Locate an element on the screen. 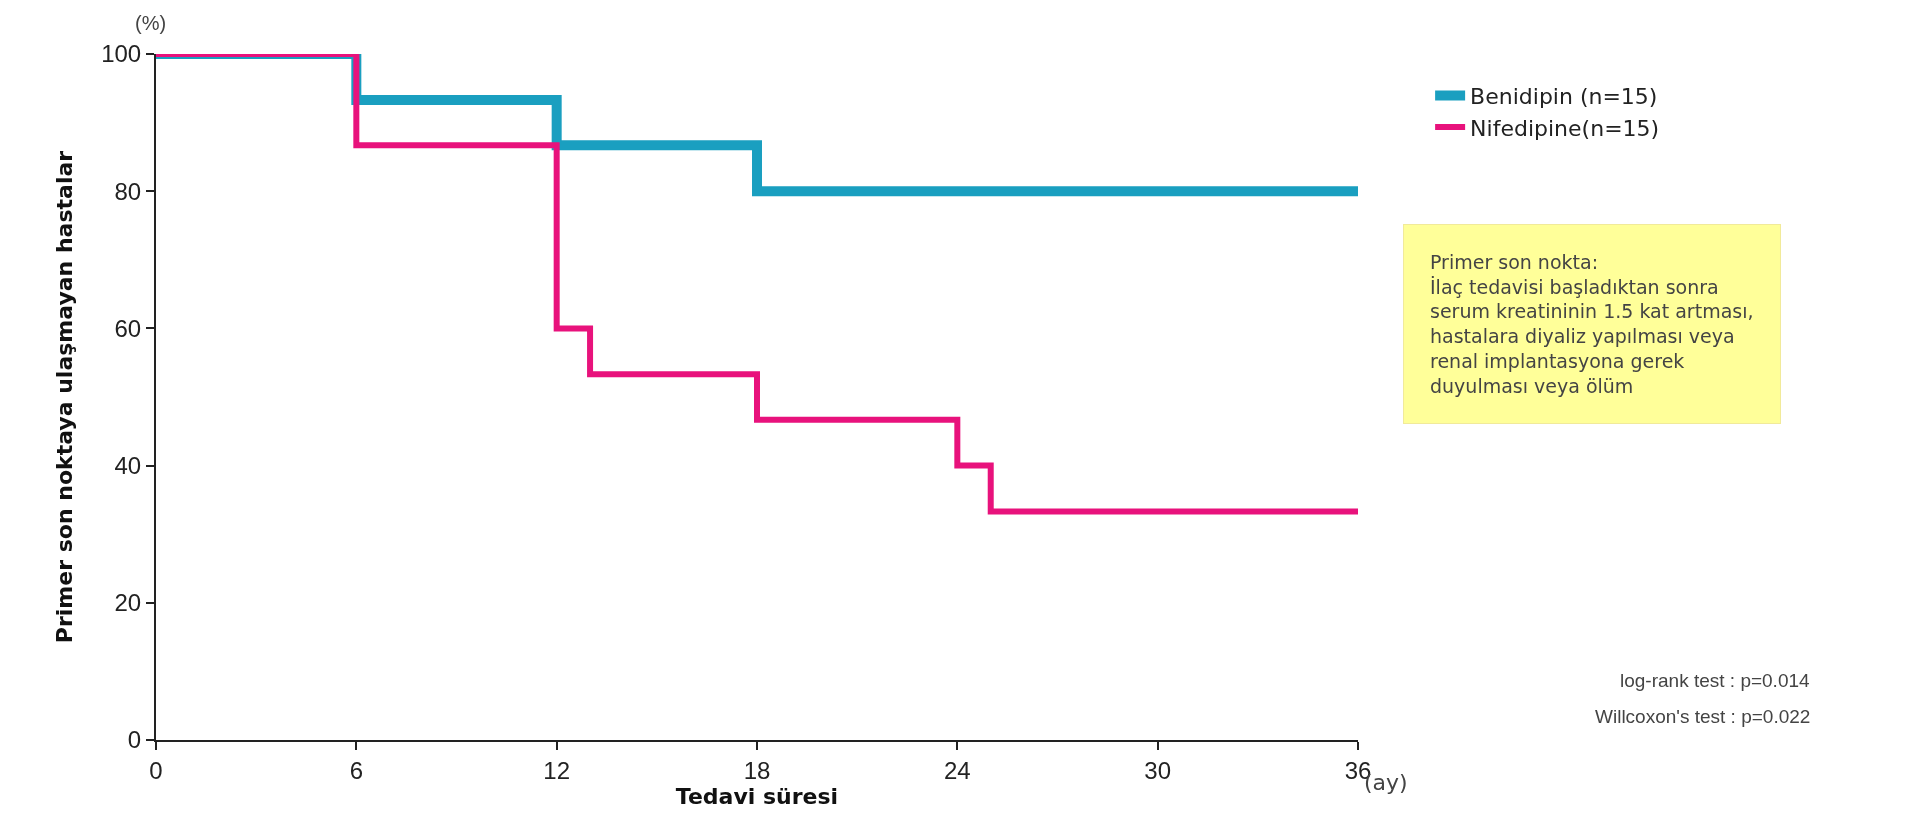  y-tick-label: 40 is located at coordinates (128, 465).